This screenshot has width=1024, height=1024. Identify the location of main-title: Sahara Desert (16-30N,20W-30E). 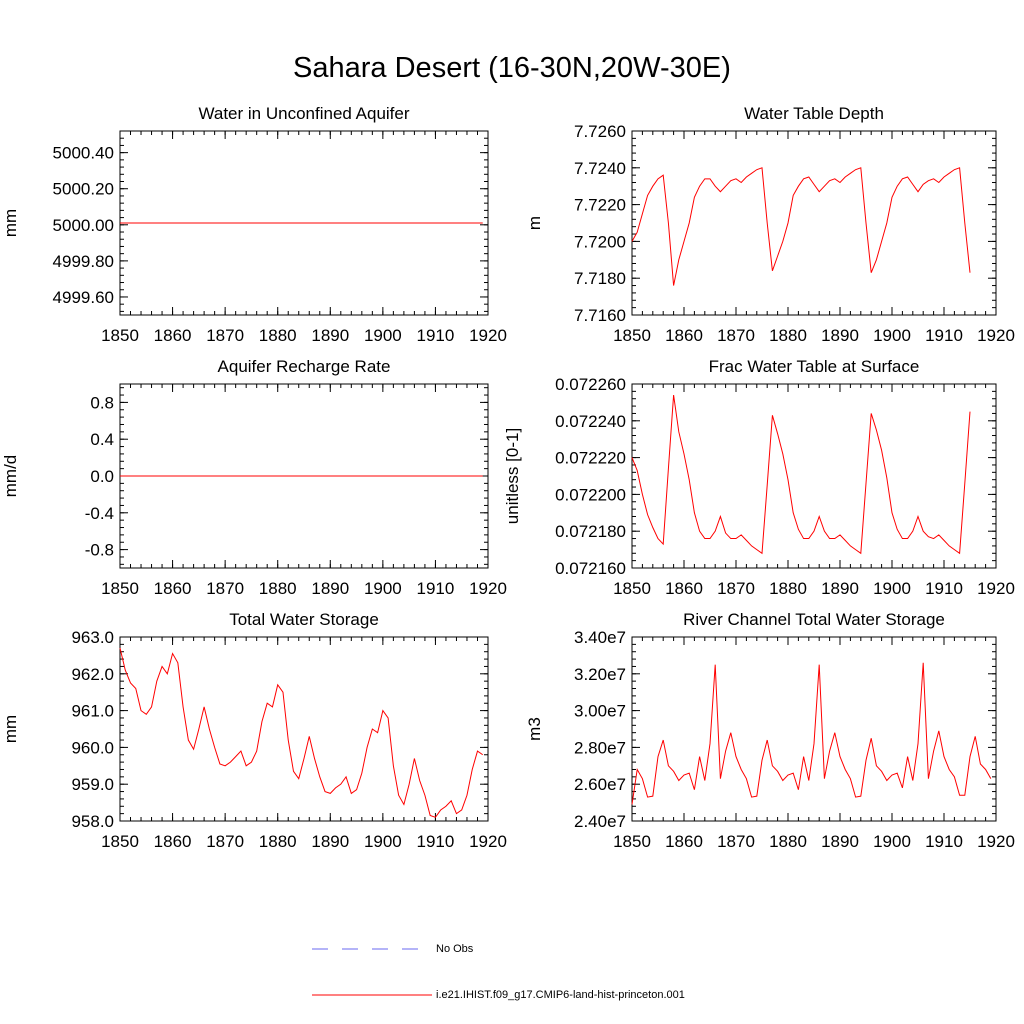
(512, 68).